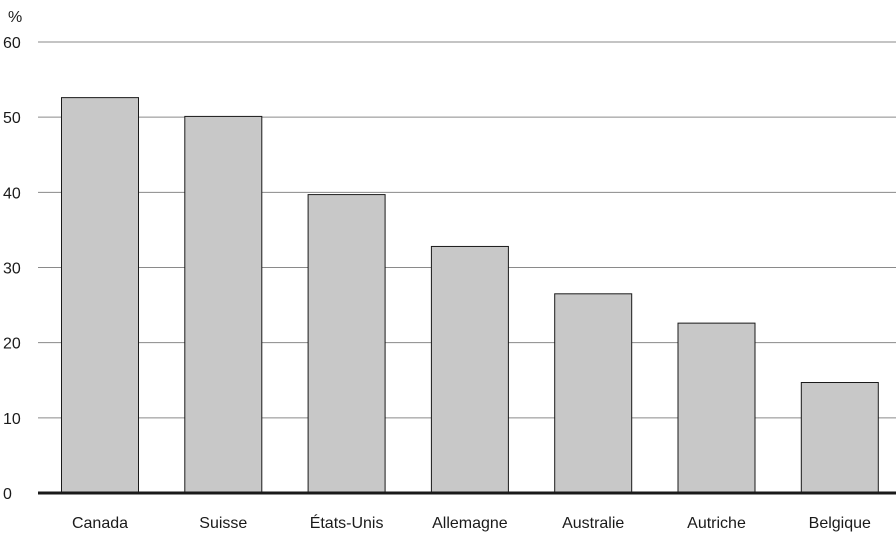 The image size is (896, 539). I want to click on y-axis-unit-label: %, so click(15, 17).